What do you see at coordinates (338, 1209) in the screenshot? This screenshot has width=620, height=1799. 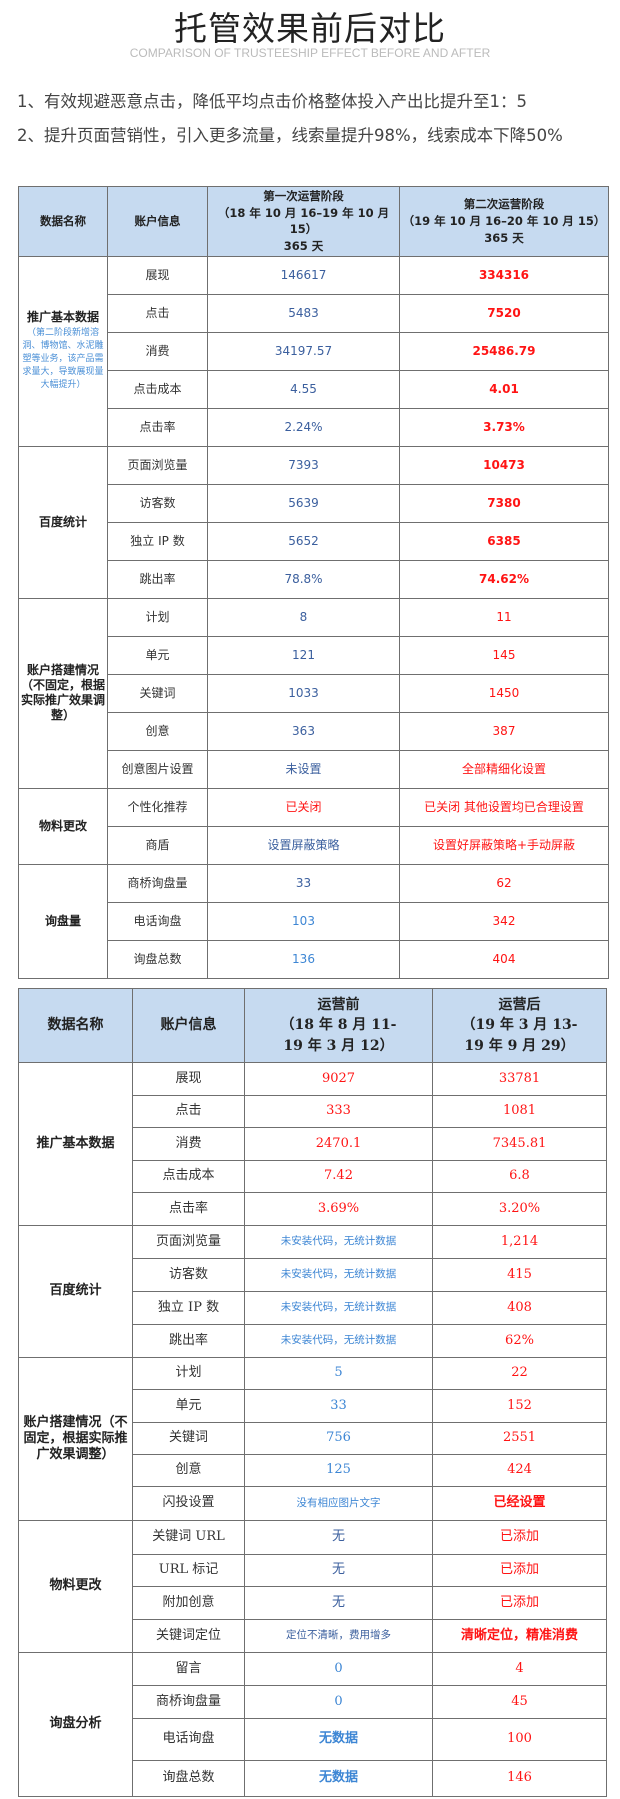 I see `before-value: 3.69%` at bounding box center [338, 1209].